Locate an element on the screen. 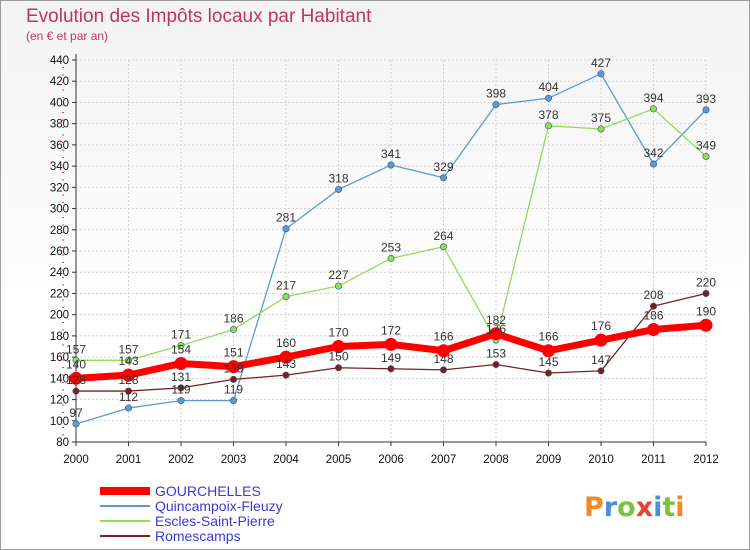 The height and width of the screenshot is (550, 750). y-tick-label: 160 is located at coordinates (59, 358).